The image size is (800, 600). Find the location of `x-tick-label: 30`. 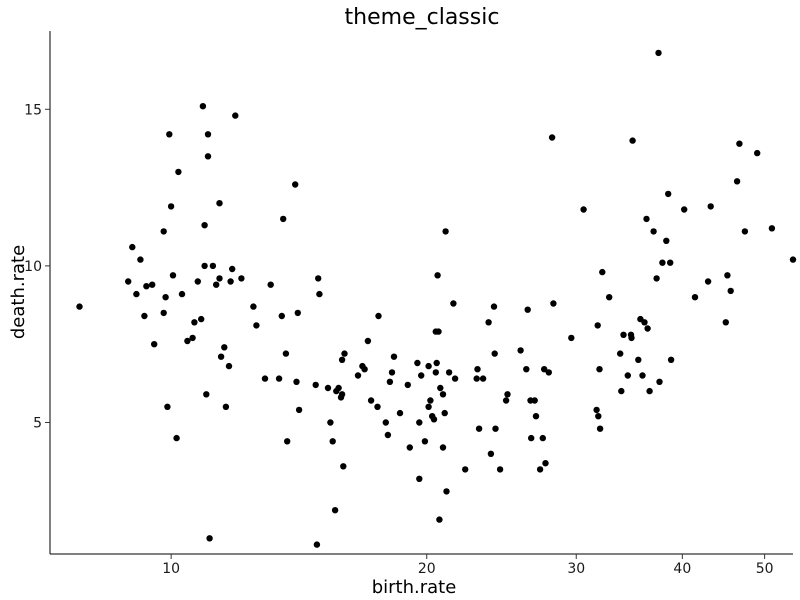

x-tick-label: 30 is located at coordinates (576, 569).